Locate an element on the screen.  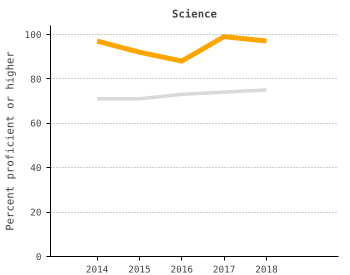
y-tick-label: 40 is located at coordinates (36, 168).